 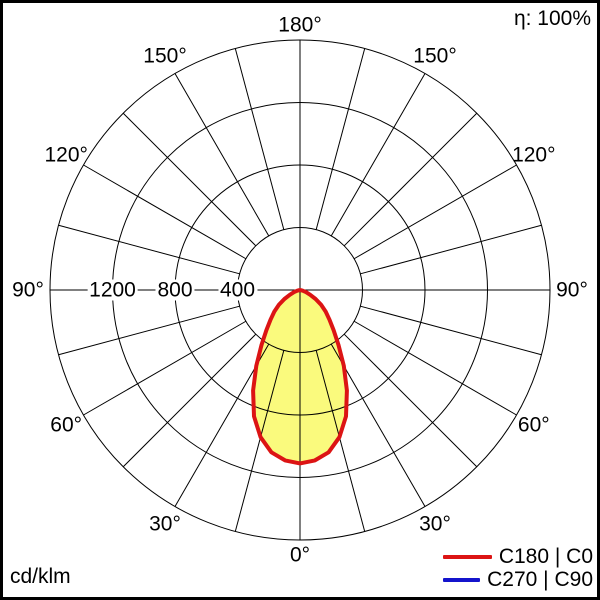 What do you see at coordinates (462, 579) in the screenshot?
I see `legend-line-c270-c90` at bounding box center [462, 579].